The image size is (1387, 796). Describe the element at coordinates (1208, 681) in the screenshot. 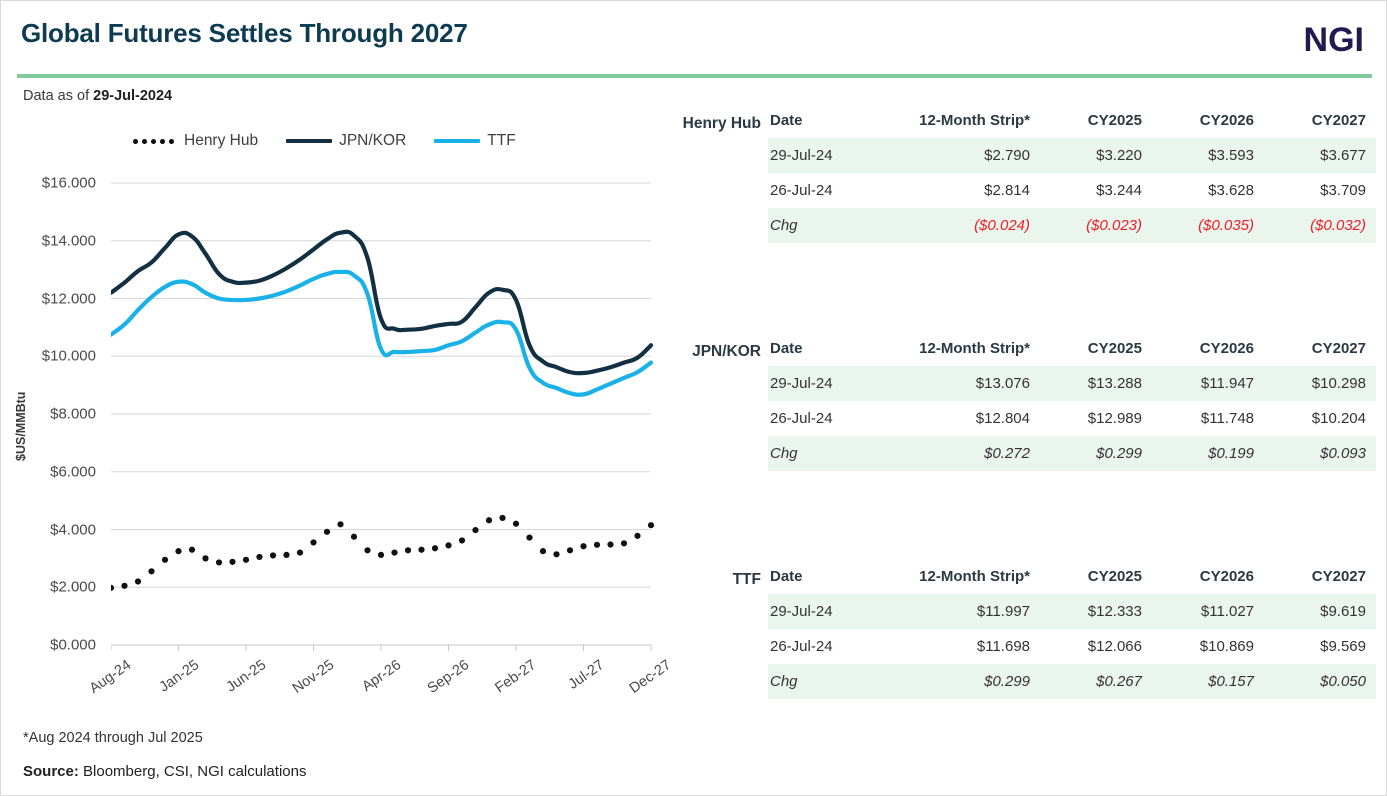

I see `table-cell: $0.157` at that location.